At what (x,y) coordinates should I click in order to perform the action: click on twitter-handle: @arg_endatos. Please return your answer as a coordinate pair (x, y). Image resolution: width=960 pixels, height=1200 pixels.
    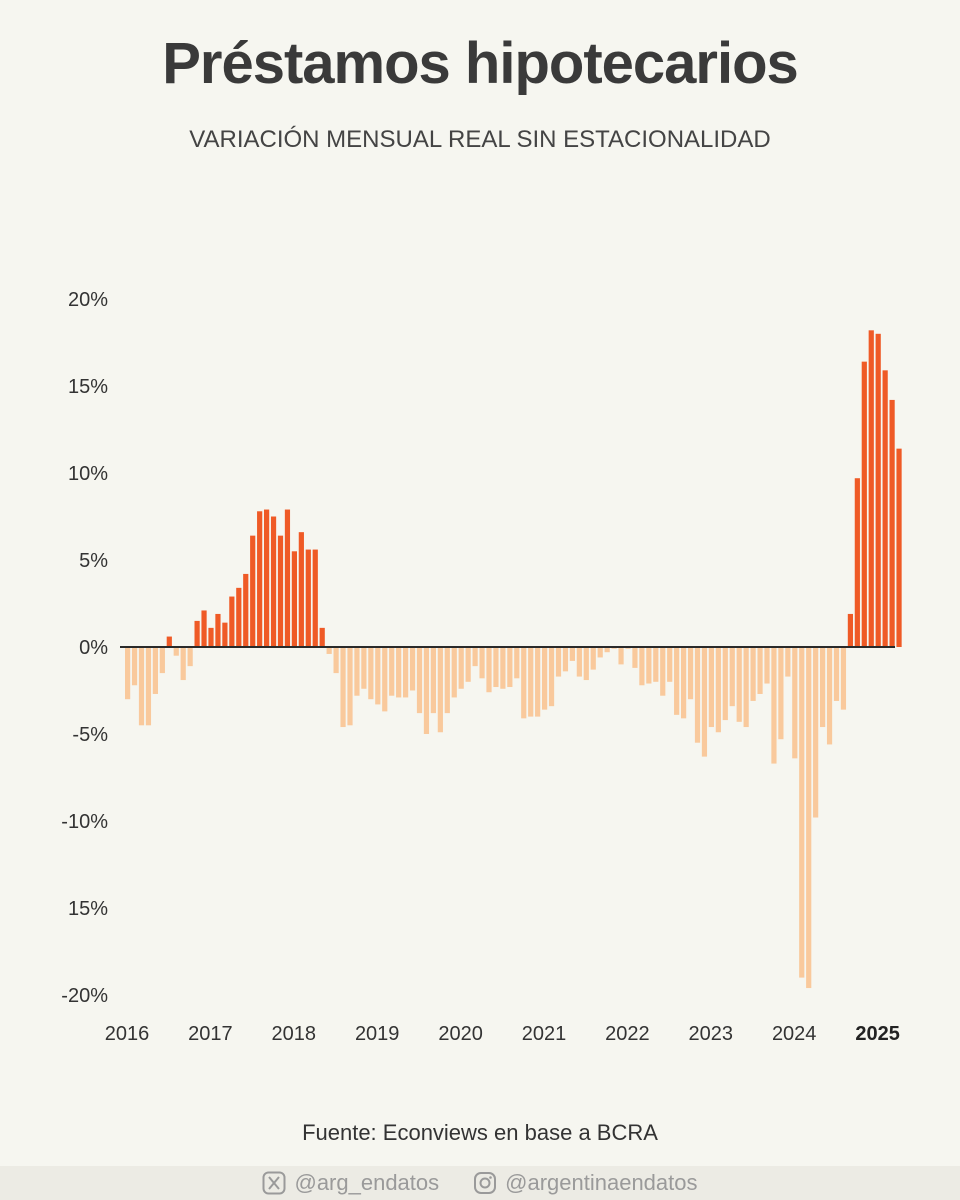
    Looking at the image, I should click on (350, 1183).